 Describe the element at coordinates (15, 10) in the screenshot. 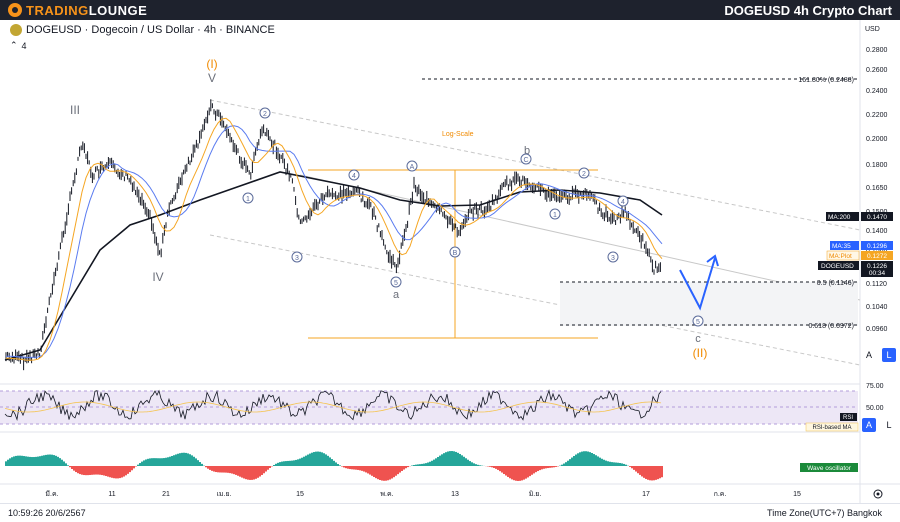

I see `logo-icon` at that location.